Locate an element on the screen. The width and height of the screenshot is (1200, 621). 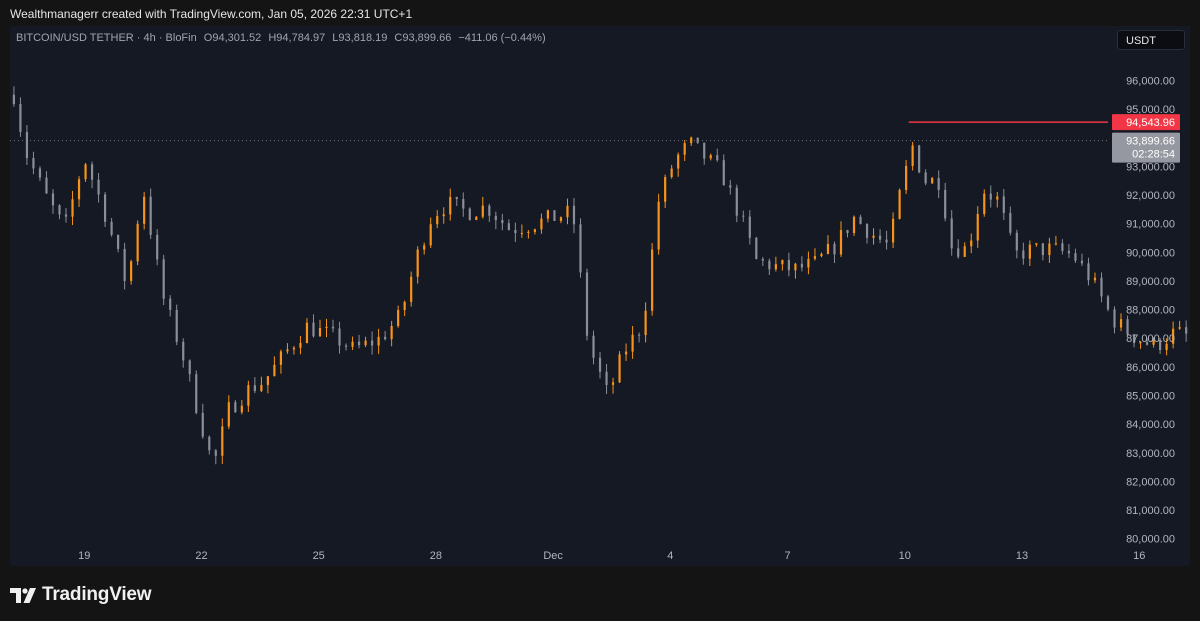
x-axis-tick-label: 13 is located at coordinates (1022, 556).